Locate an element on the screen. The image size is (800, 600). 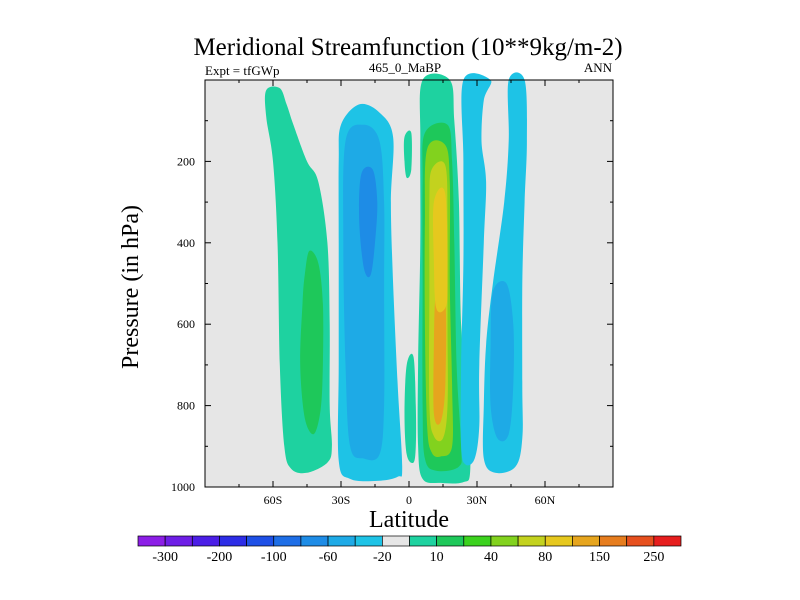
nh-ferrel-cell is located at coordinates (476, 269).